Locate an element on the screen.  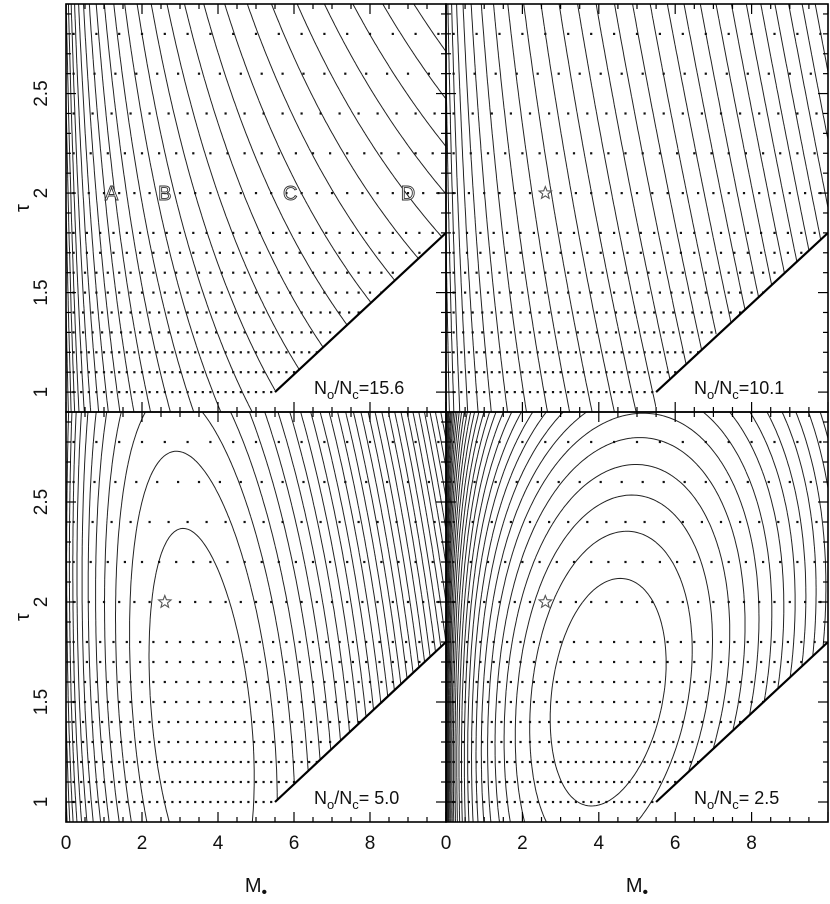
y-tick-label: 1.5 is located at coordinates (41, 292).